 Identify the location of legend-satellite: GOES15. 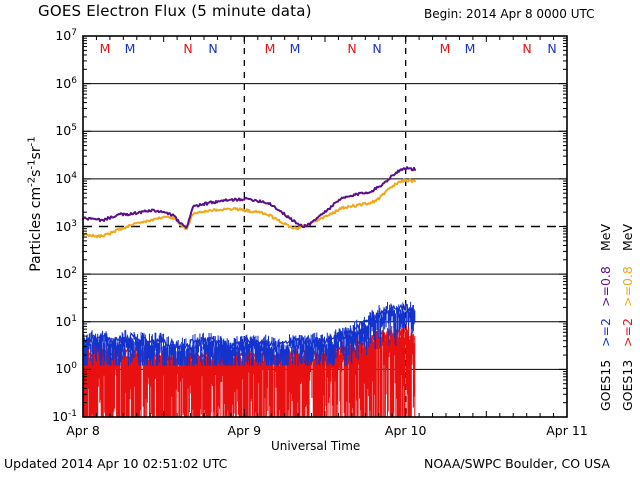
(605, 385).